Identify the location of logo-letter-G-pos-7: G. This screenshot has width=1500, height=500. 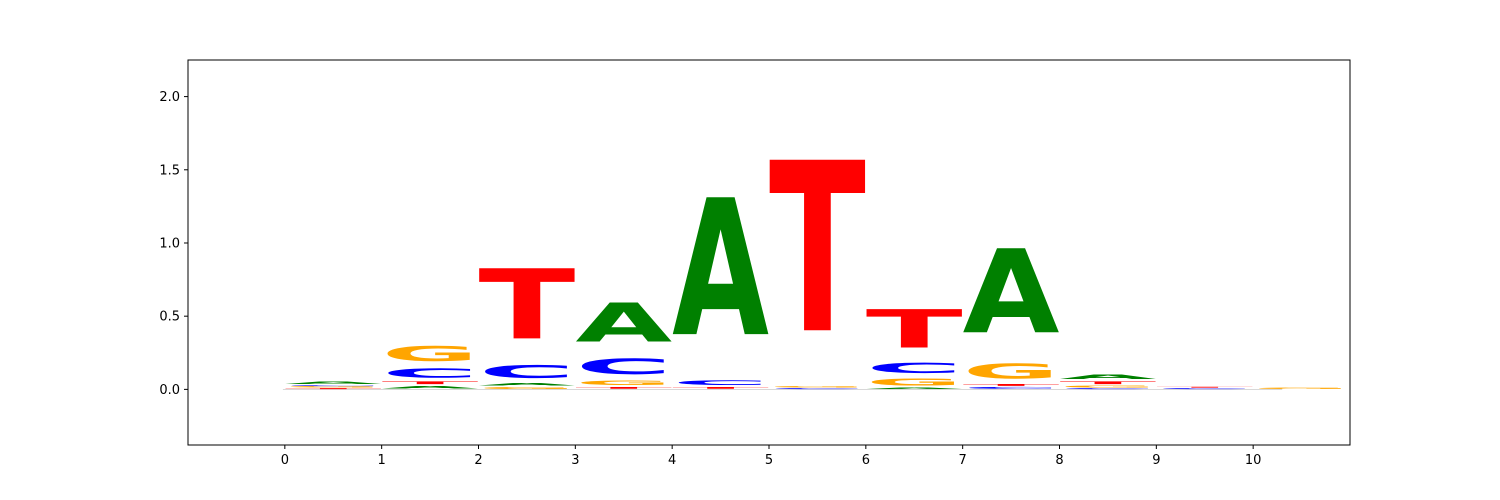
(1011, 371).